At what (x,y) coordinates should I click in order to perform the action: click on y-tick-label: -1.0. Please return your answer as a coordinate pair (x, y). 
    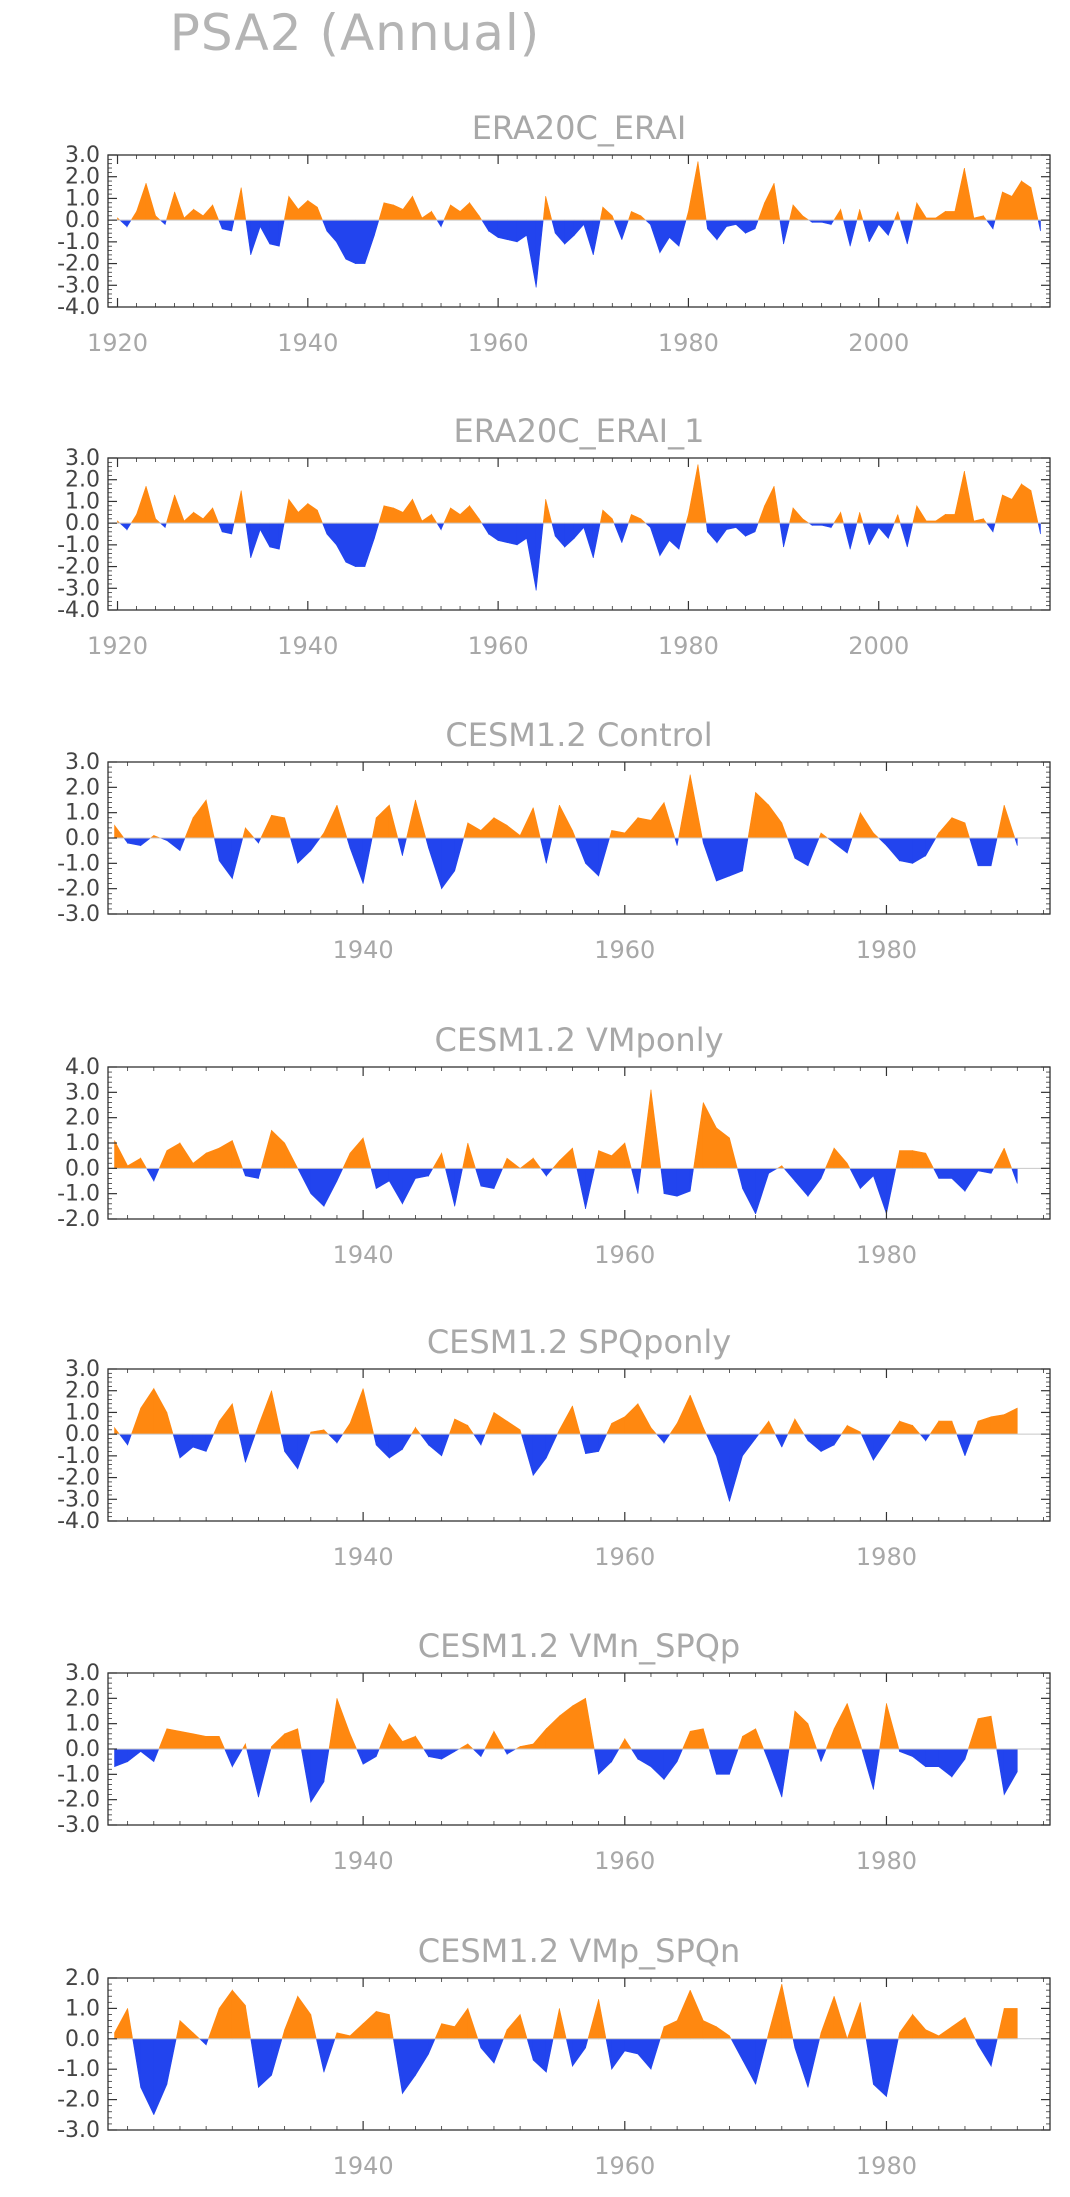
    Looking at the image, I should click on (78, 242).